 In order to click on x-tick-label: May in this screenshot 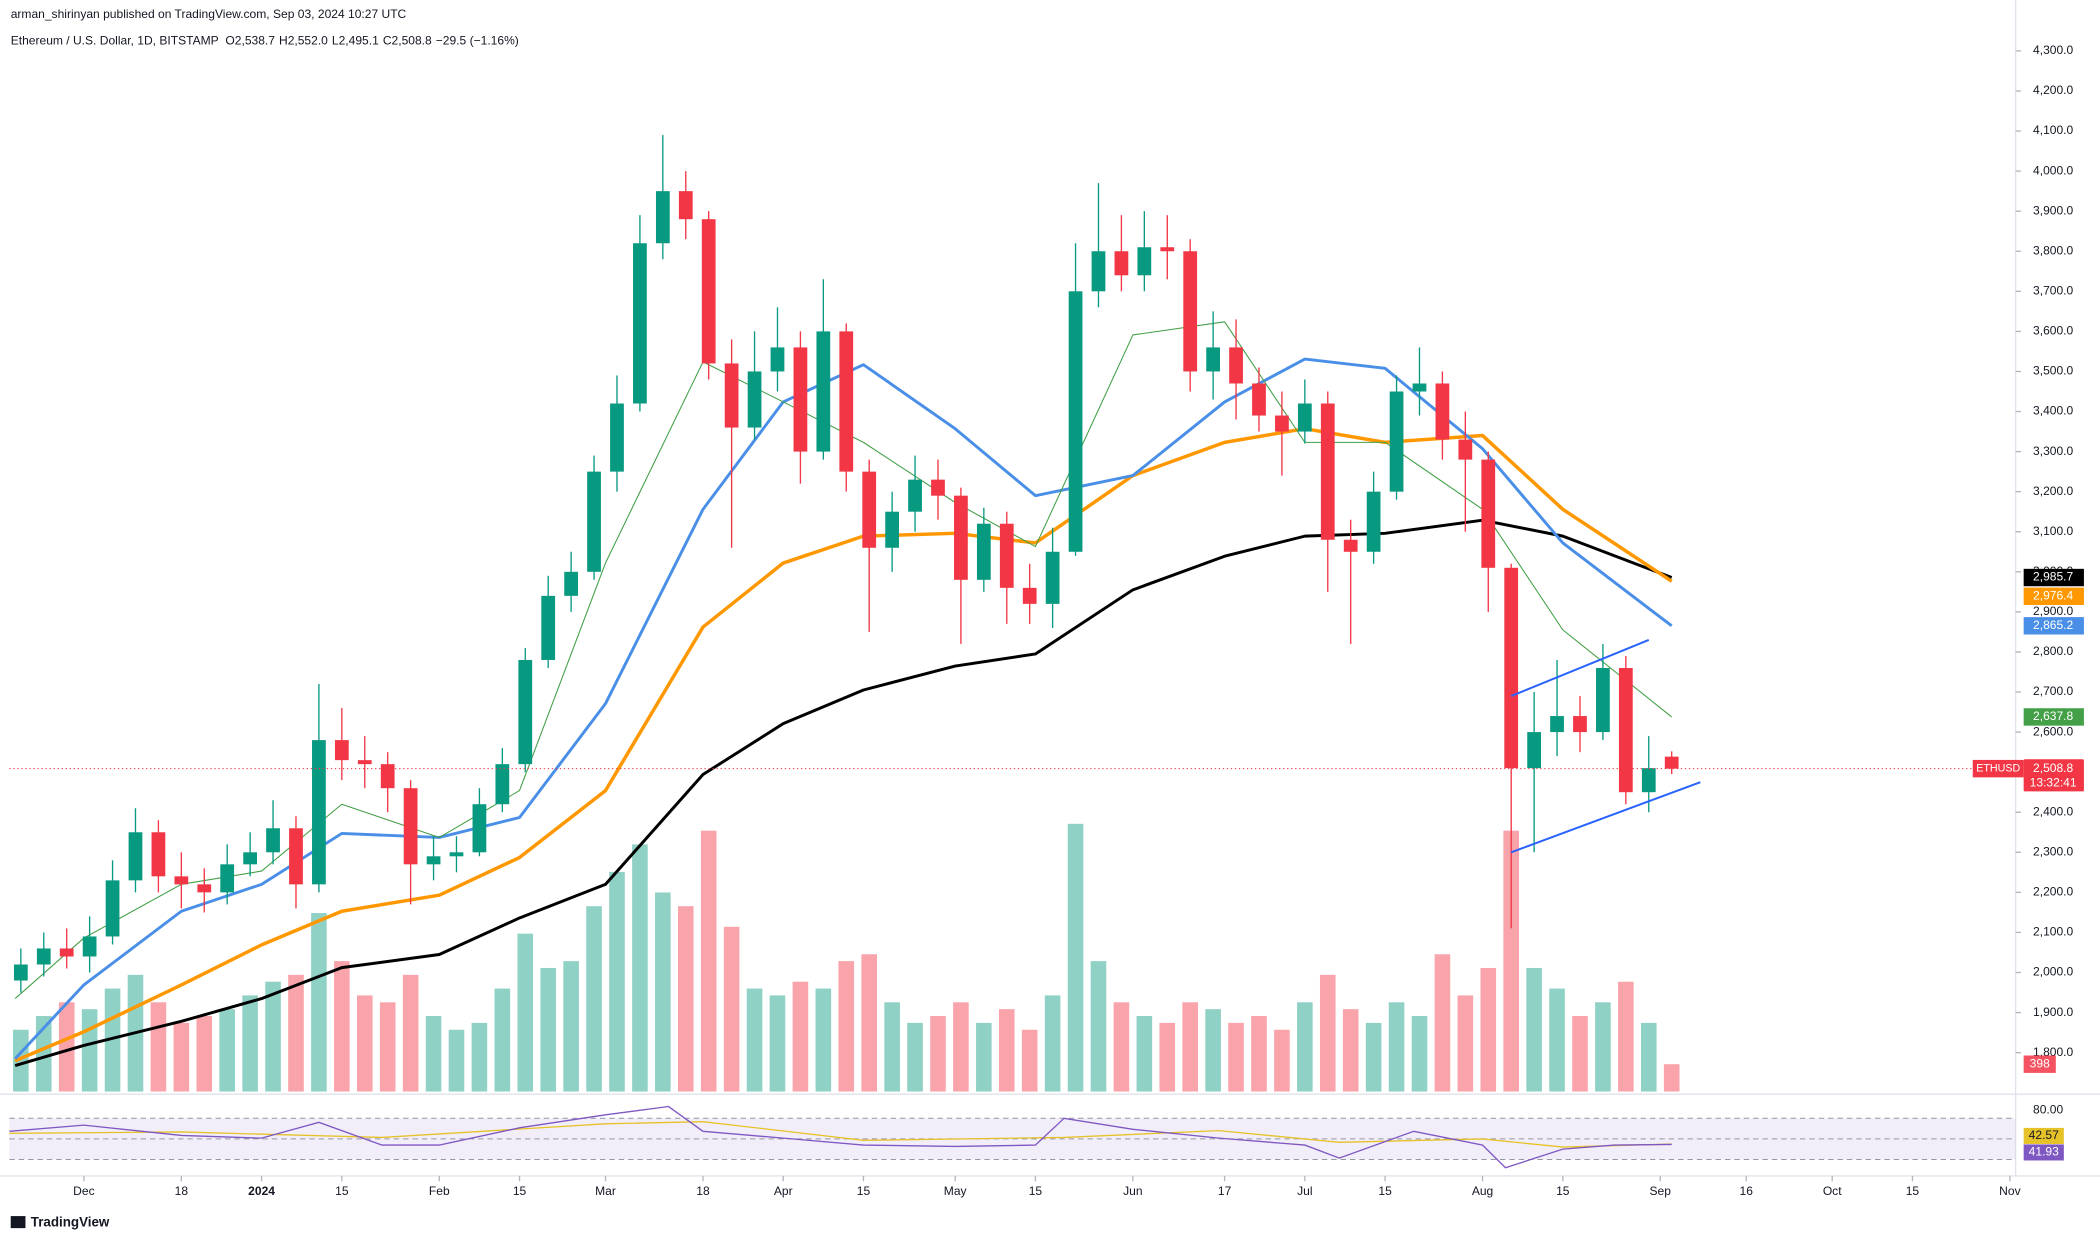, I will do `click(955, 1191)`.